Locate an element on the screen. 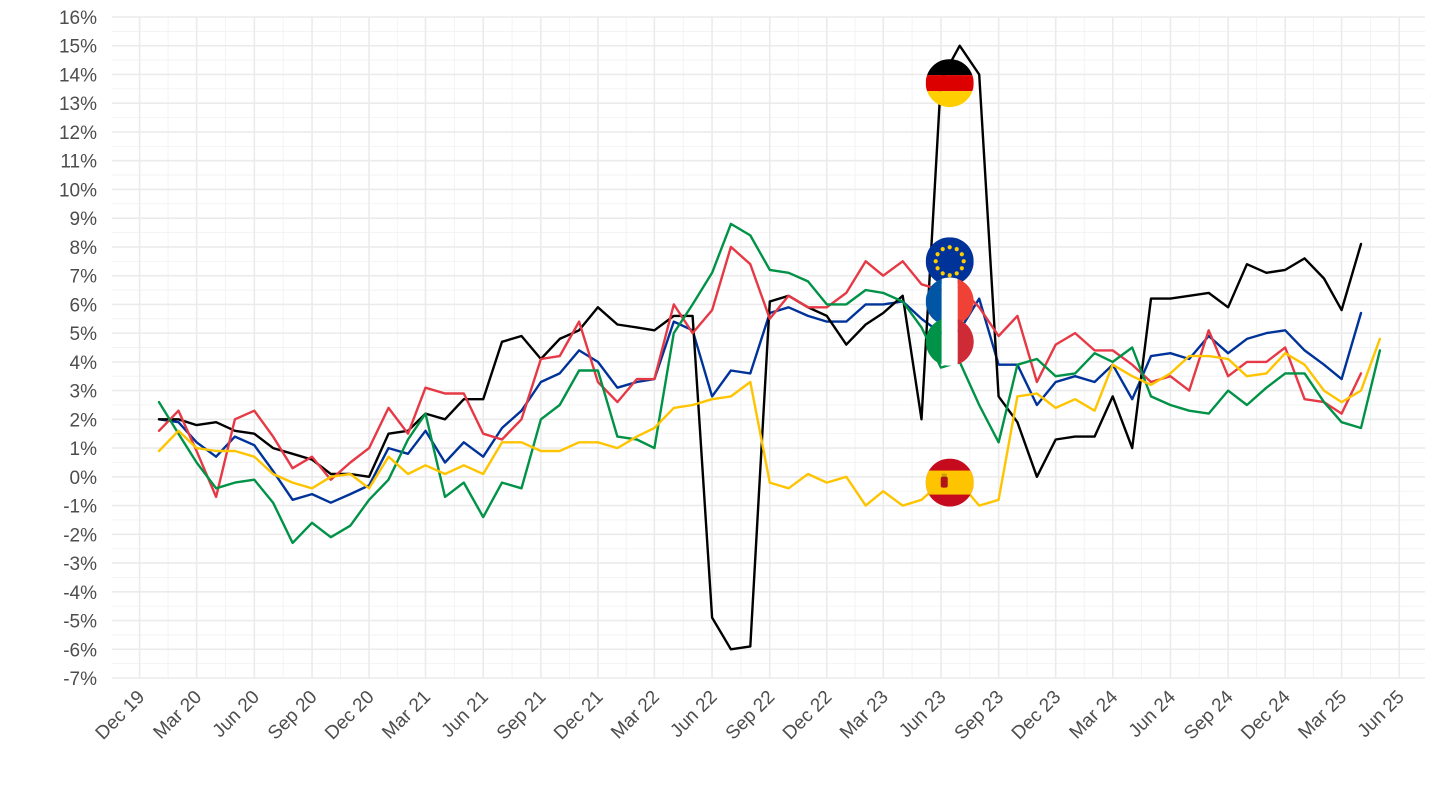  x-tick-label: Mar 22 is located at coordinates (635, 715).